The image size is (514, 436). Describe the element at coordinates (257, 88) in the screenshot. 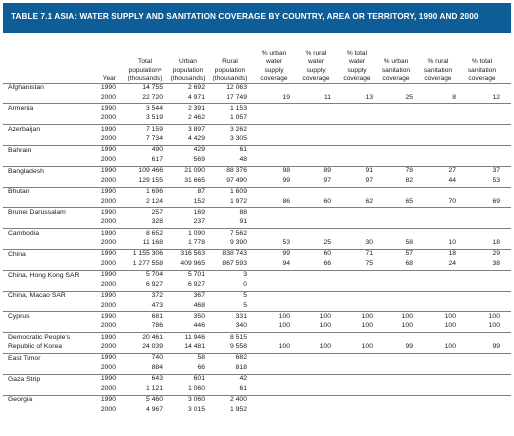

I see `table-row: 1990 14 755 2 692 12 063` at that location.